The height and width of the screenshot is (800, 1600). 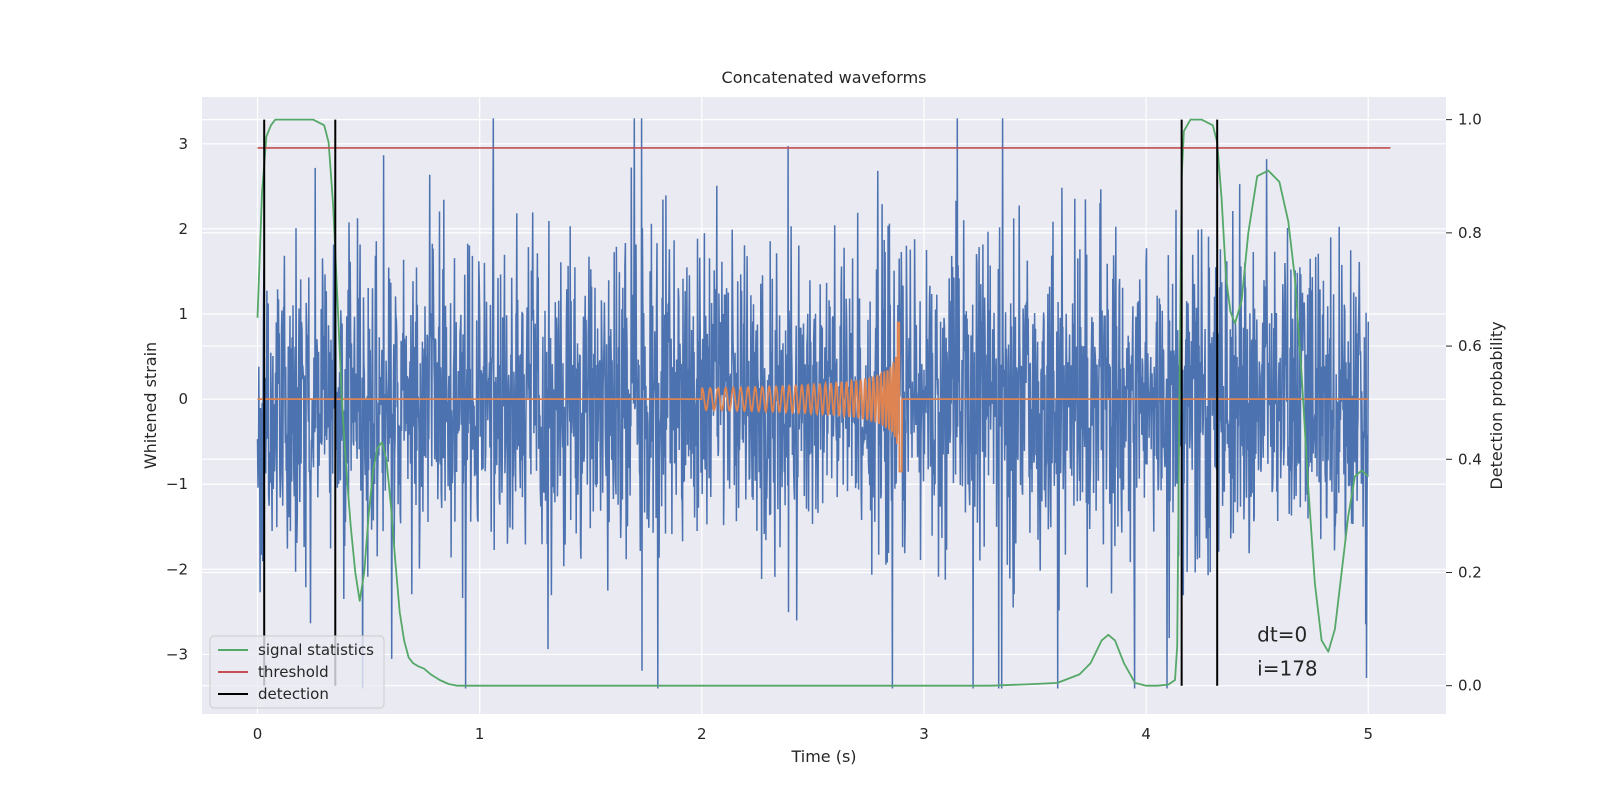 I want to click on legend: signal statistics threshold detection, so click(x=297, y=672).